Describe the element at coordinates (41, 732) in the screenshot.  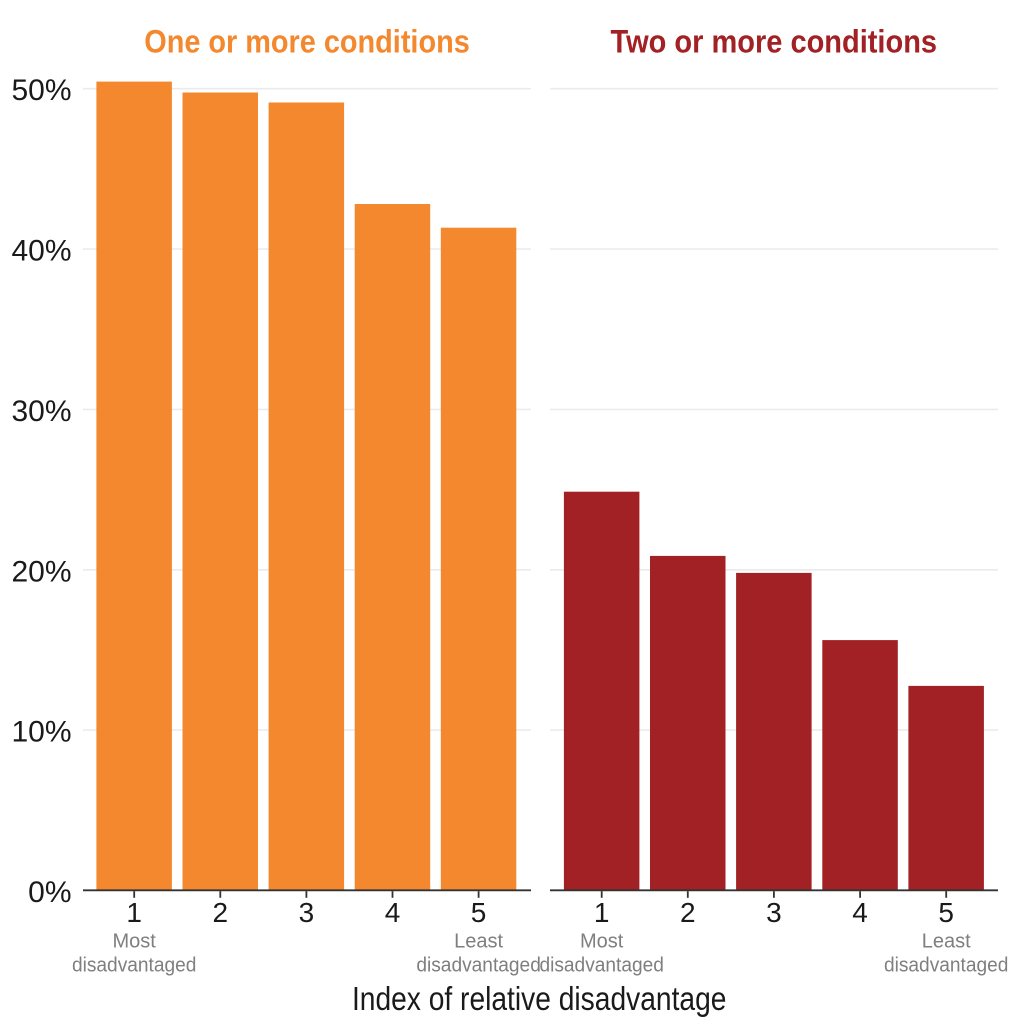
I see `svg-text: 10%` at that location.